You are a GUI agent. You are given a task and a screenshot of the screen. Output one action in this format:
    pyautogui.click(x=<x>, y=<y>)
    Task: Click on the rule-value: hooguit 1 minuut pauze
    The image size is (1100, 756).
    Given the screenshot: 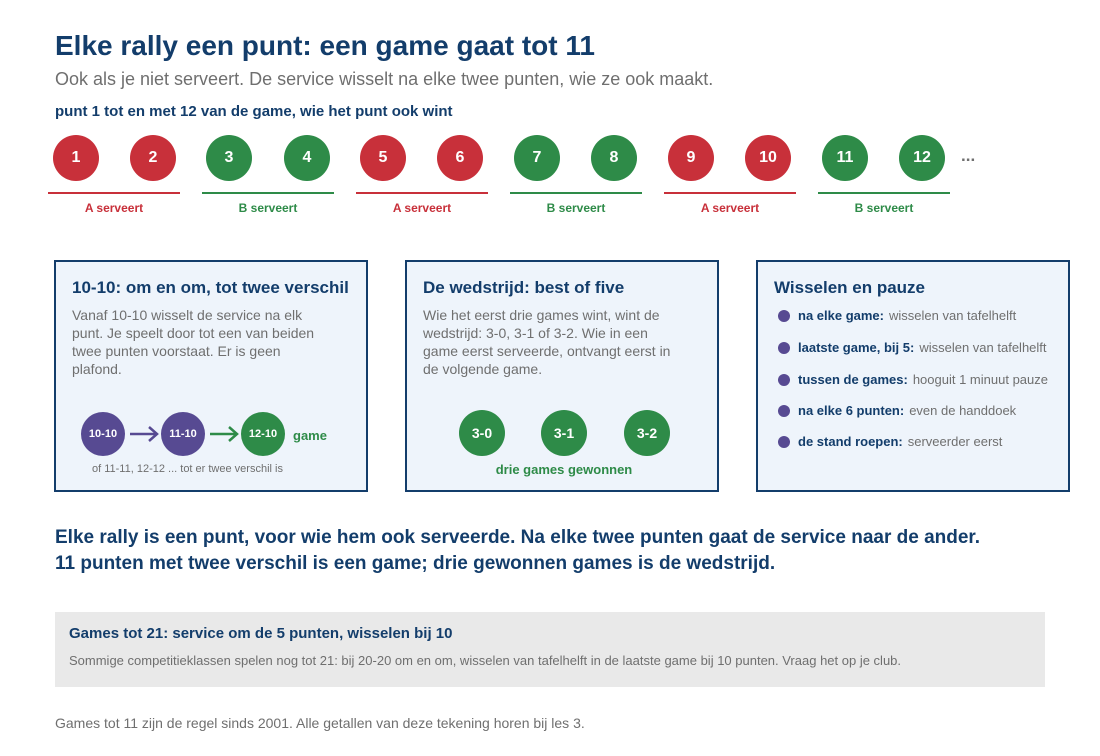 What is the action you would take?
    pyautogui.click(x=980, y=379)
    